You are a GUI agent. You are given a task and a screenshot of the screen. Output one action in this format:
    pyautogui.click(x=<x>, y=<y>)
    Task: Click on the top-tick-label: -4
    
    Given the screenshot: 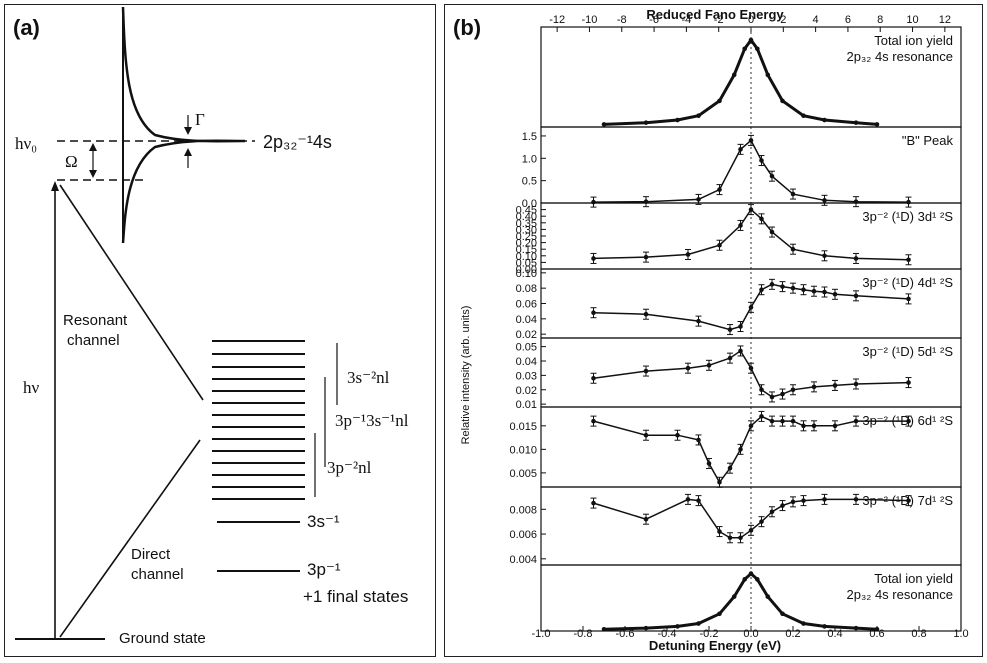 What is the action you would take?
    pyautogui.click(x=686, y=20)
    